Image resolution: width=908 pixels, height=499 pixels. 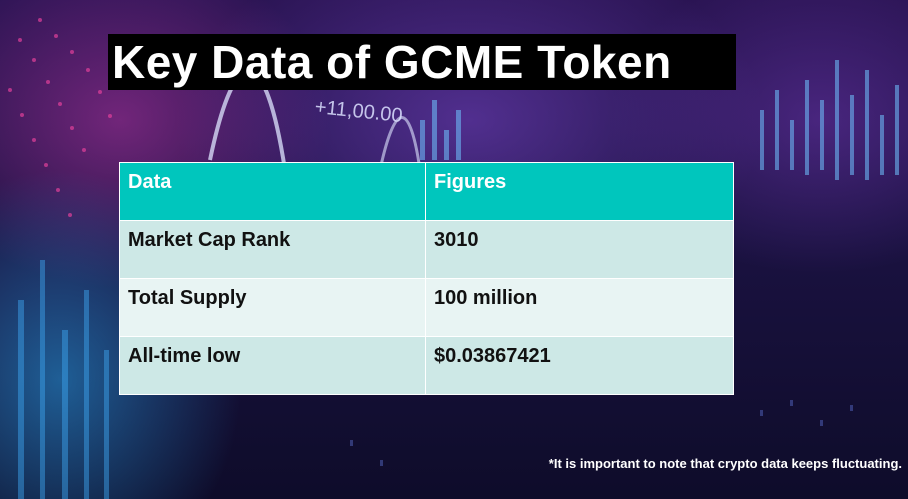 I want to click on table-row: All-time low $0.03867421, so click(x=426, y=365).